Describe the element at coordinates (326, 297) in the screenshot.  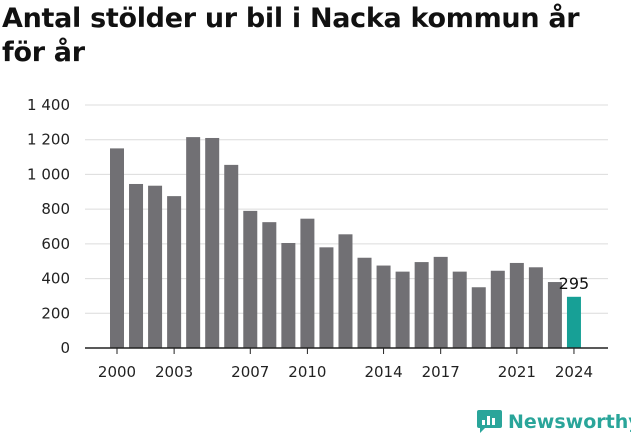
I see `bar-2011` at that location.